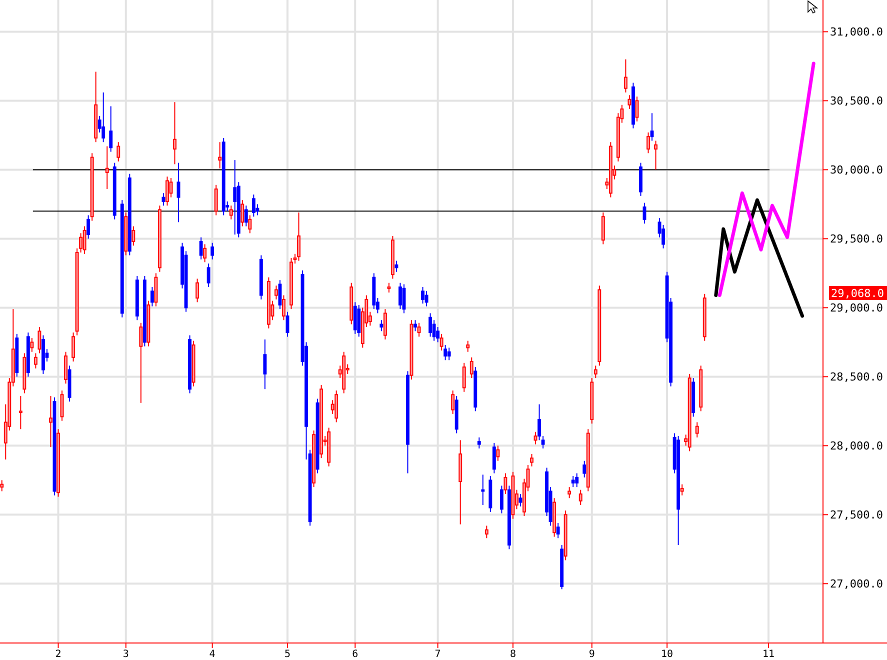 This screenshot has width=887, height=660. What do you see at coordinates (437, 654) in the screenshot?
I see `x-tick-label: 7` at bounding box center [437, 654].